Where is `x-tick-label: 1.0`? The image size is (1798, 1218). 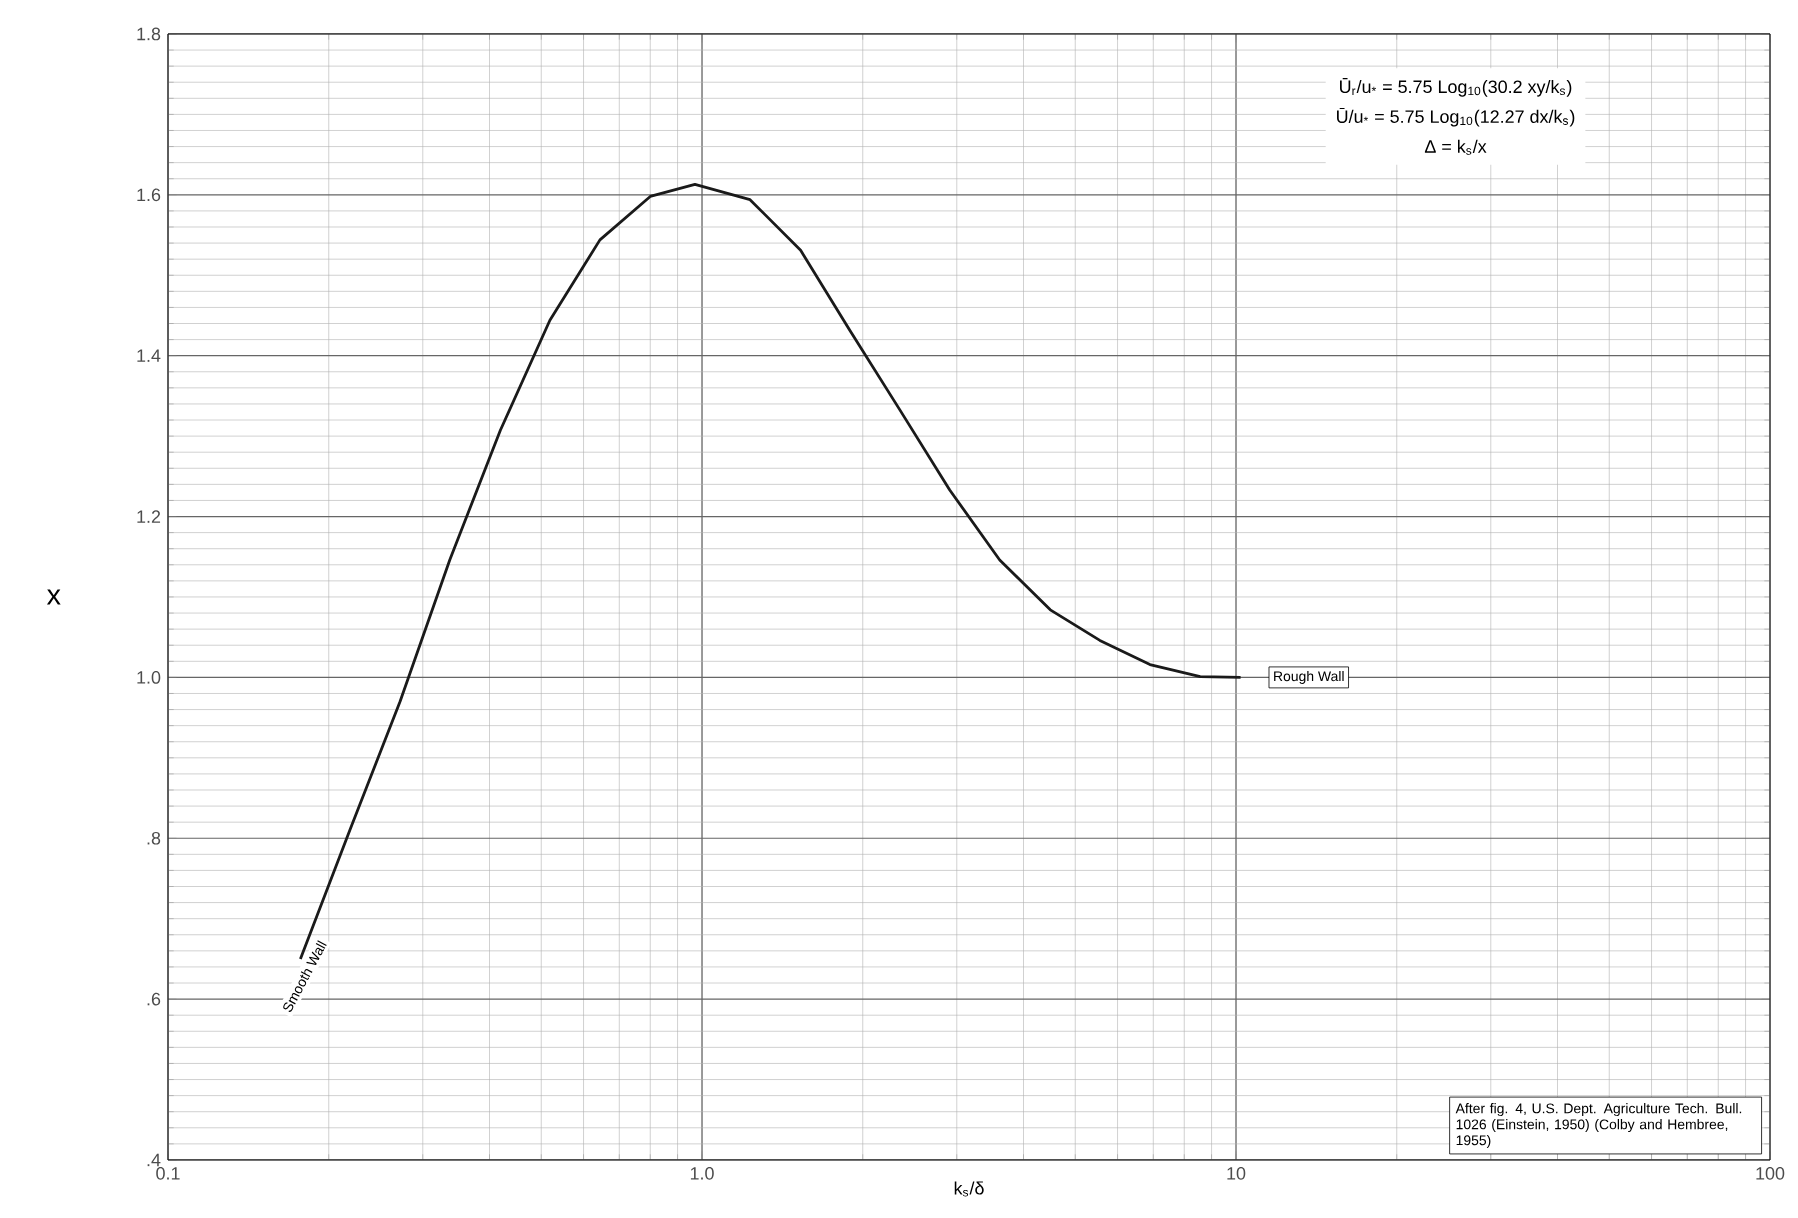
x-tick-label: 1.0 is located at coordinates (702, 1173).